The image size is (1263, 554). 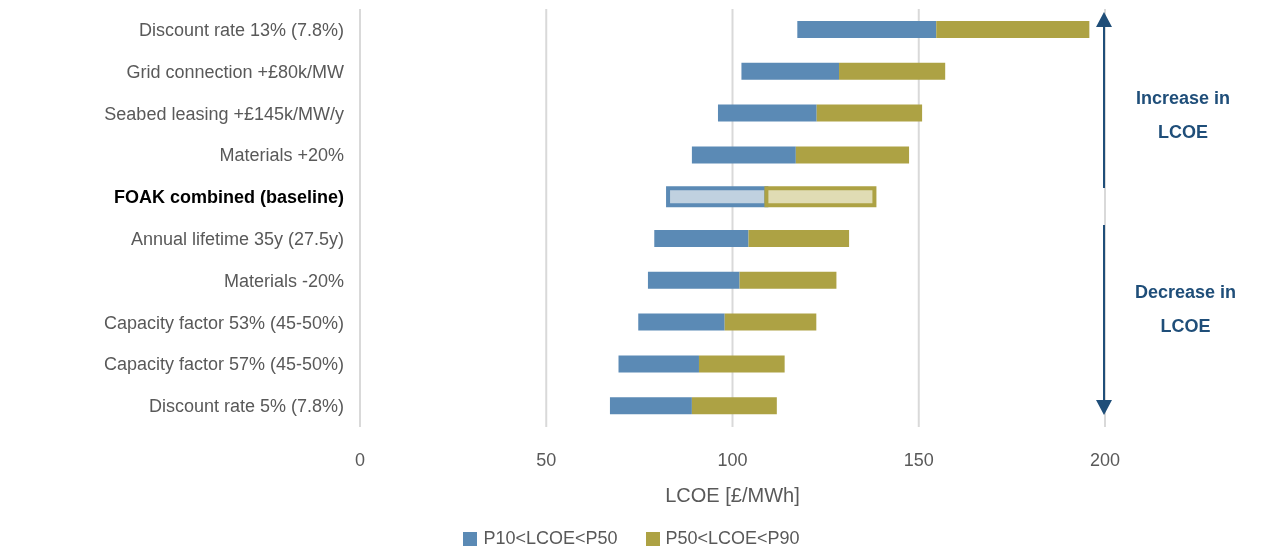 What do you see at coordinates (283, 280) in the screenshot?
I see `y-tick-label: Materials -20%` at bounding box center [283, 280].